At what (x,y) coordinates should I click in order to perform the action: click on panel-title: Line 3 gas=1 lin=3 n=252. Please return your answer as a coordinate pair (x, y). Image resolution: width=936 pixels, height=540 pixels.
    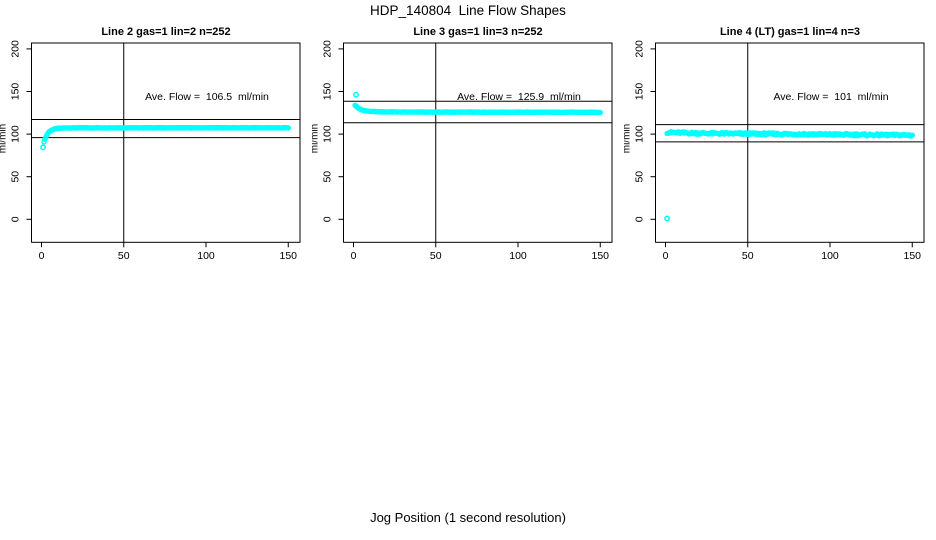
    Looking at the image, I should click on (477, 32).